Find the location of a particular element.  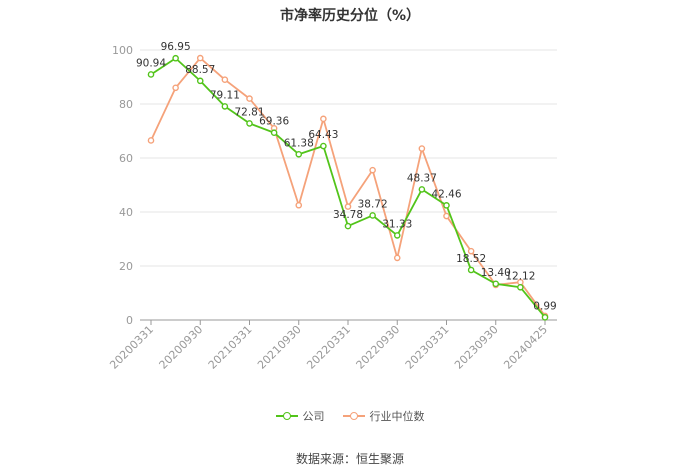

legend: 公司 行业中位数 is located at coordinates (350, 416).